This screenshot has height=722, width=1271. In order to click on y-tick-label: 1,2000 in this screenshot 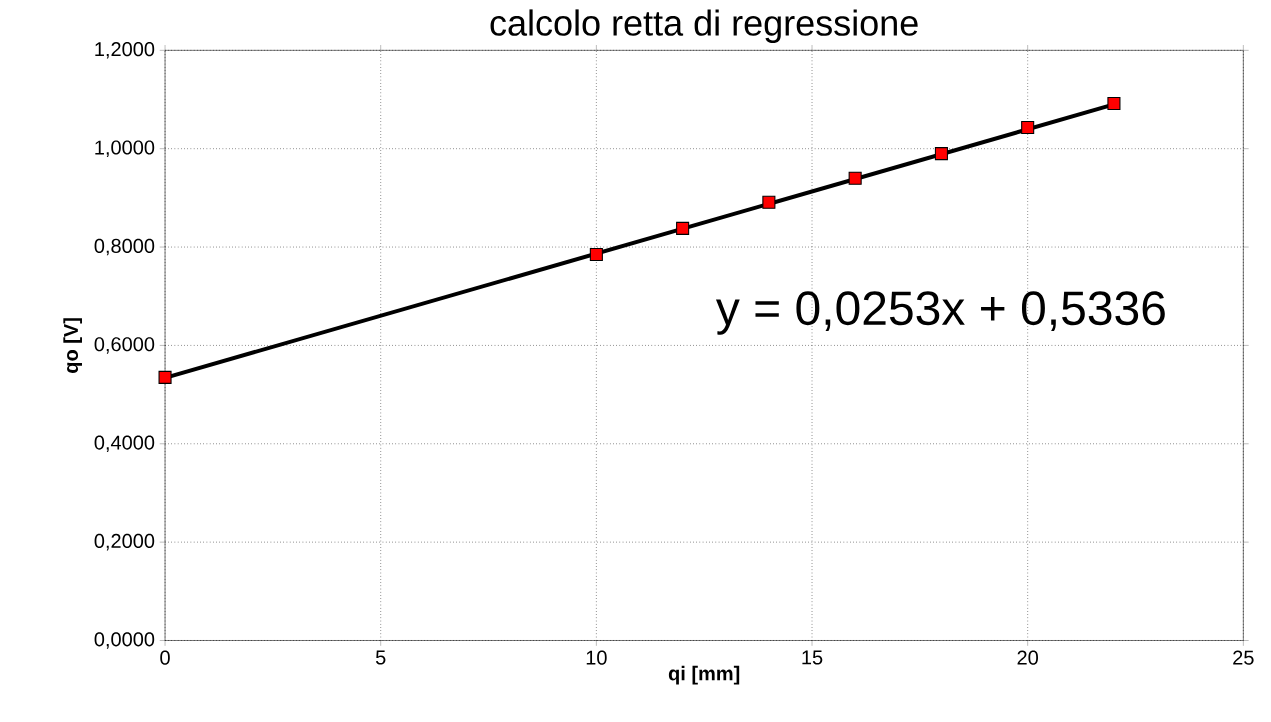, I will do `click(125, 50)`.